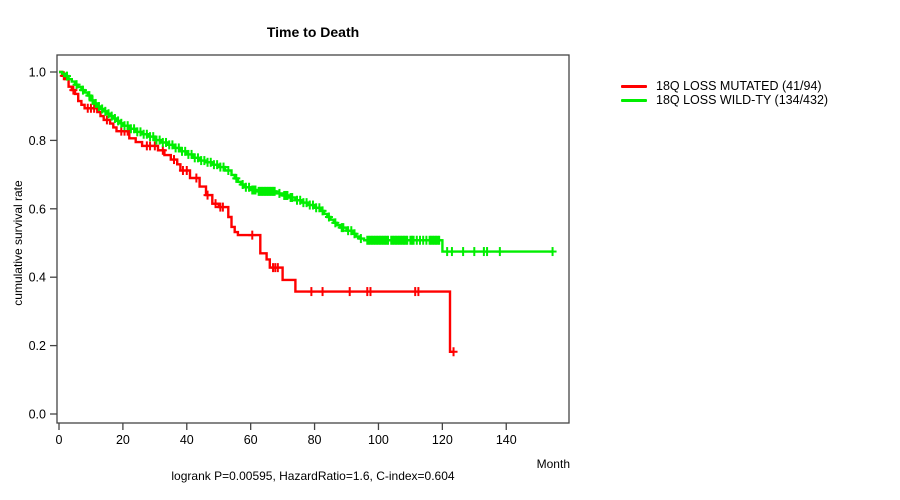  I want to click on x-tick-label: 100, so click(378, 440).